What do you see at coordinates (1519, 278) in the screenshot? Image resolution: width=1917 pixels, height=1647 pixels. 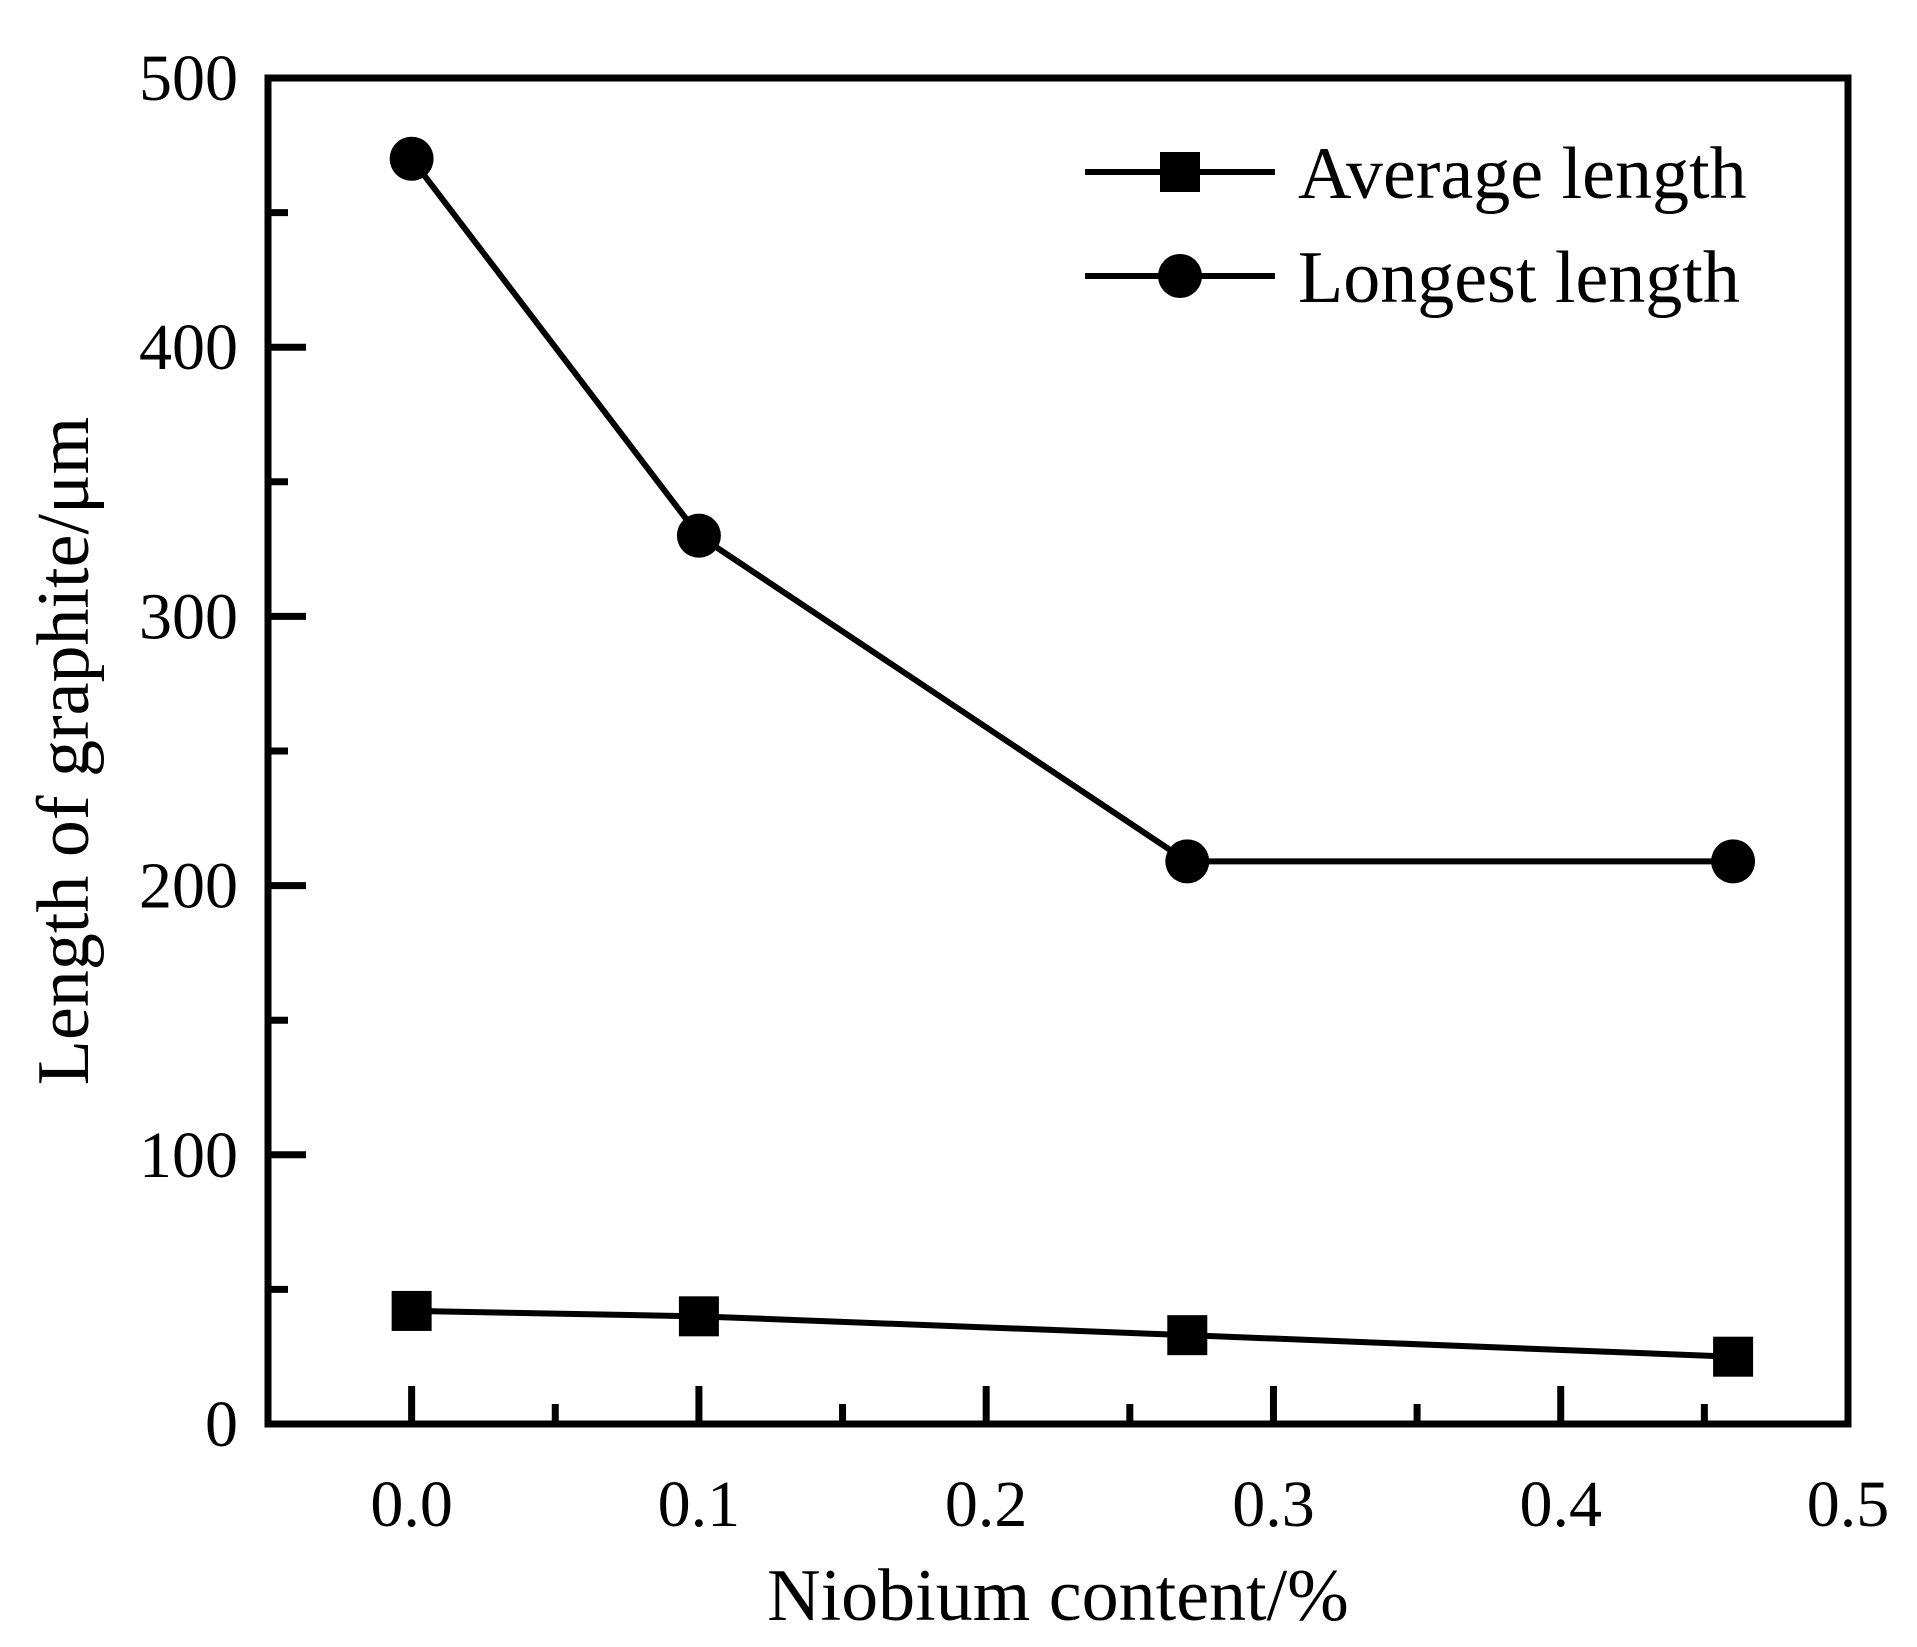 I see `legend-label-longest: Longest length` at bounding box center [1519, 278].